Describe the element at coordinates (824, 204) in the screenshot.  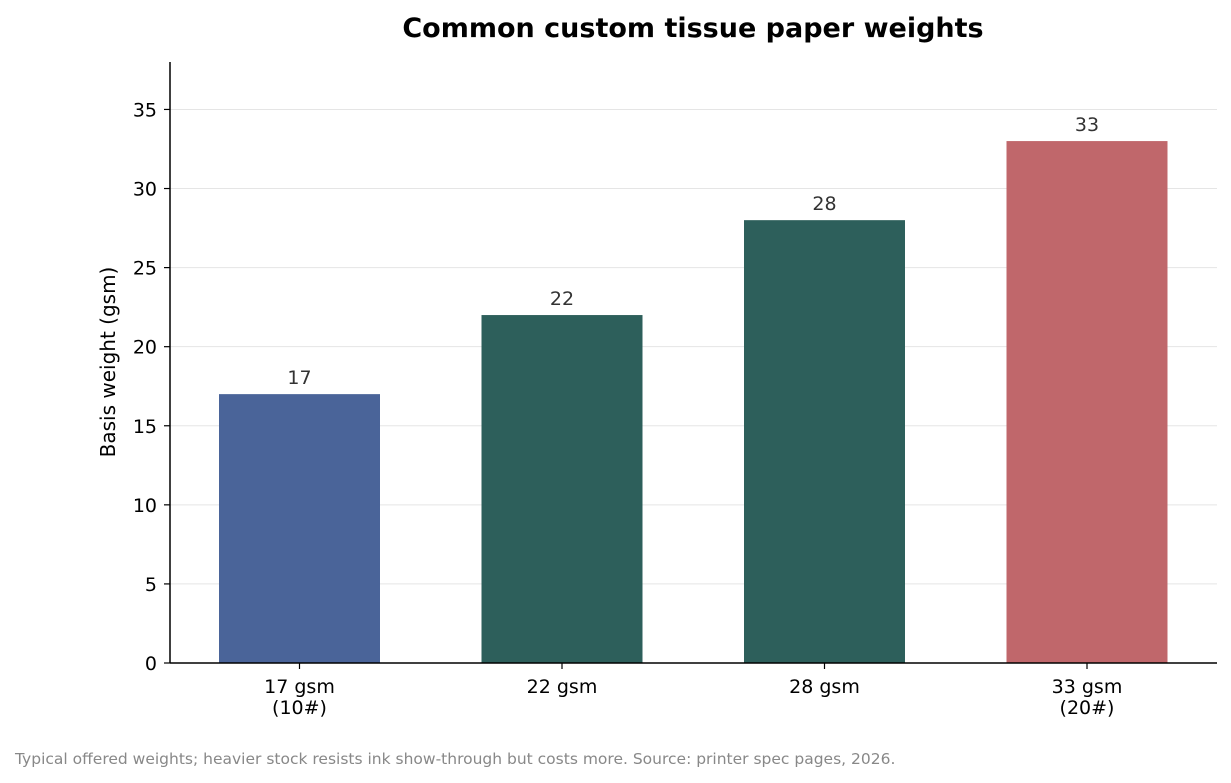
I see `data-label: 28` at that location.